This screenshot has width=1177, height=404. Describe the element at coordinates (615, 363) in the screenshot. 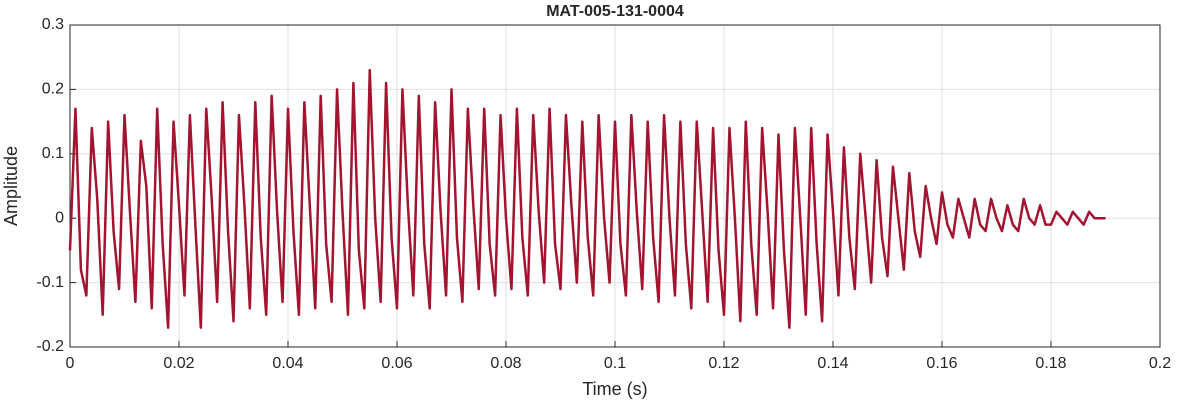

I see `x-tick-label: 0.1` at that location.